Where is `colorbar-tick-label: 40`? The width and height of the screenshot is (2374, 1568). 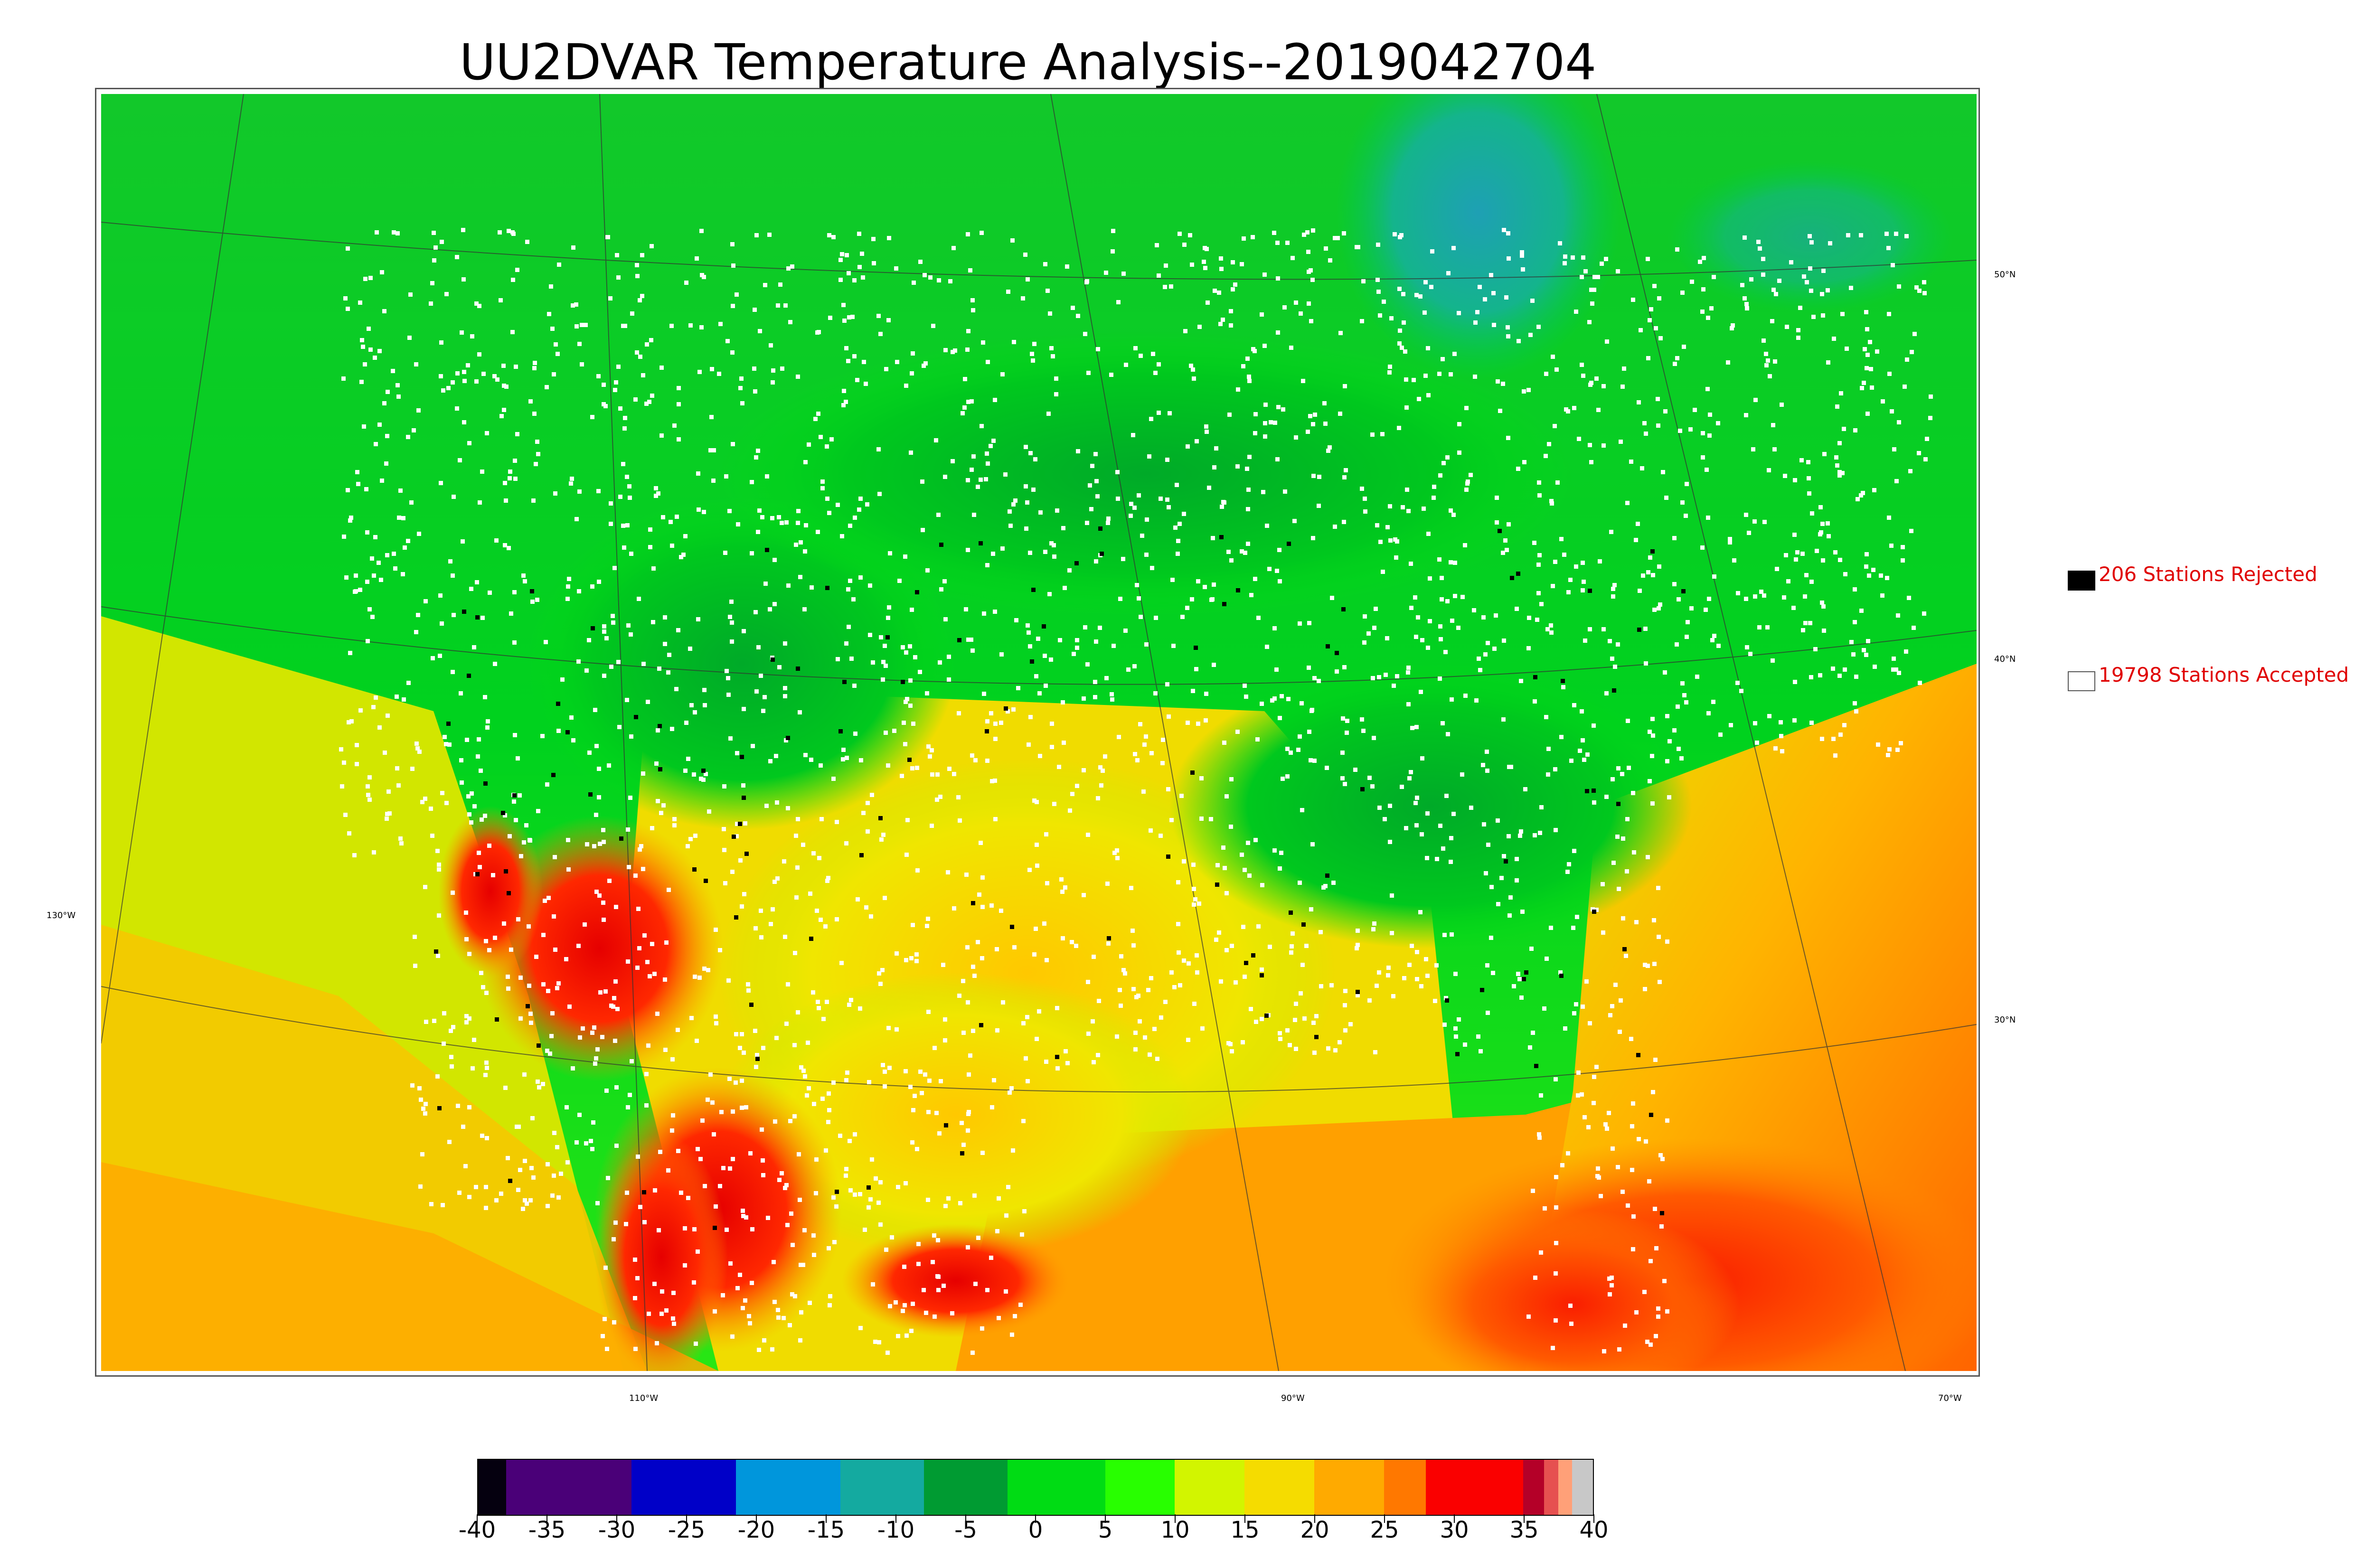
colorbar-tick-label: 40 is located at coordinates (1594, 1530).